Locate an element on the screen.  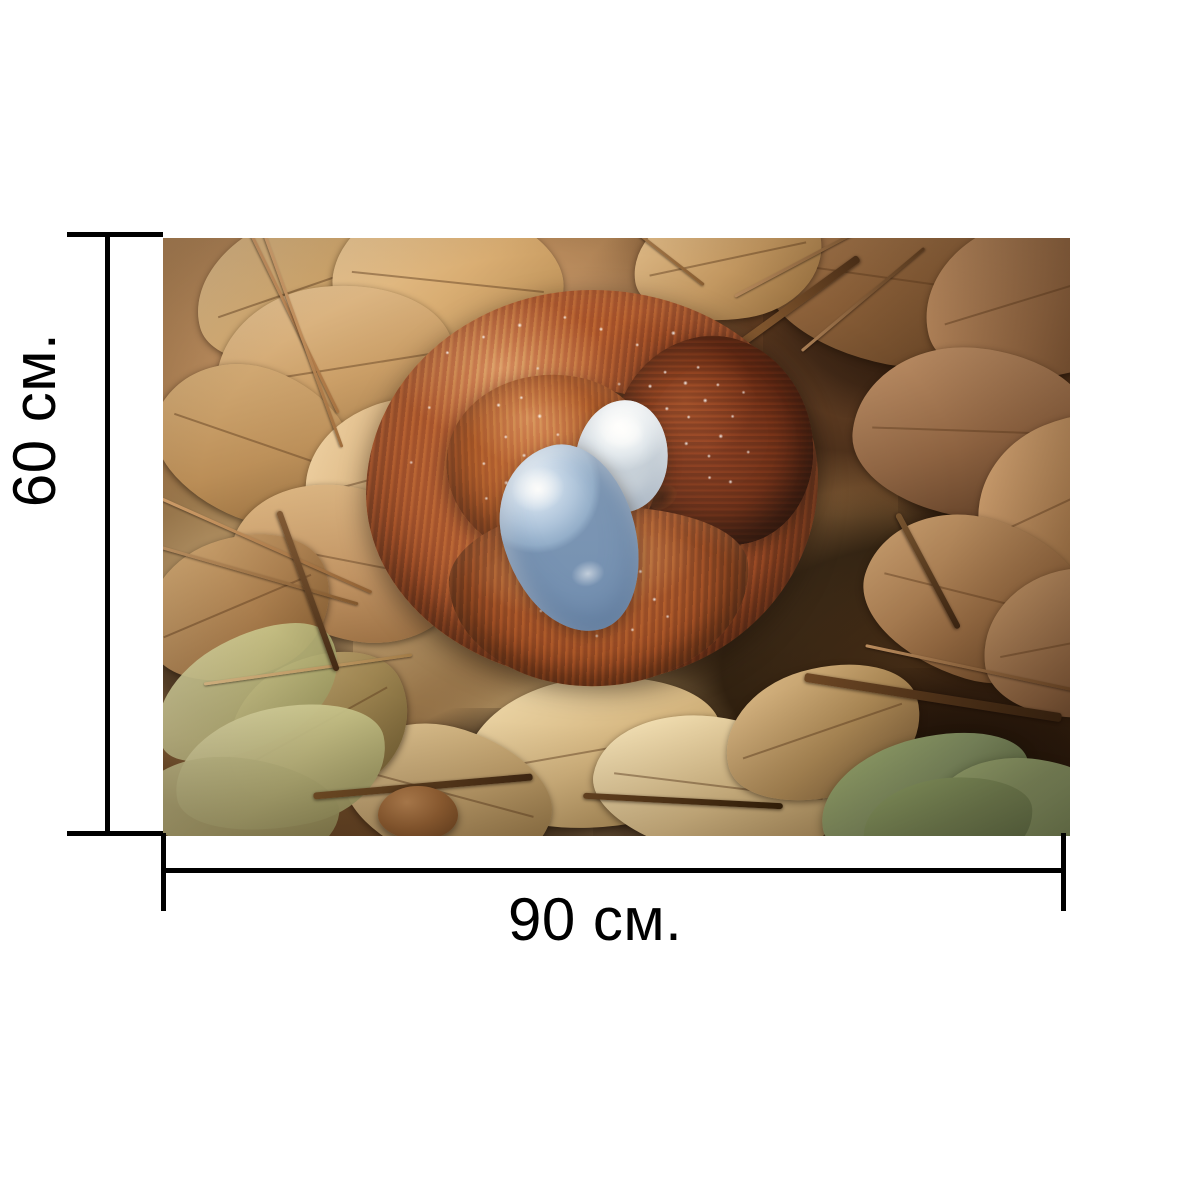
width-dimension-line is located at coordinates (613, 870).